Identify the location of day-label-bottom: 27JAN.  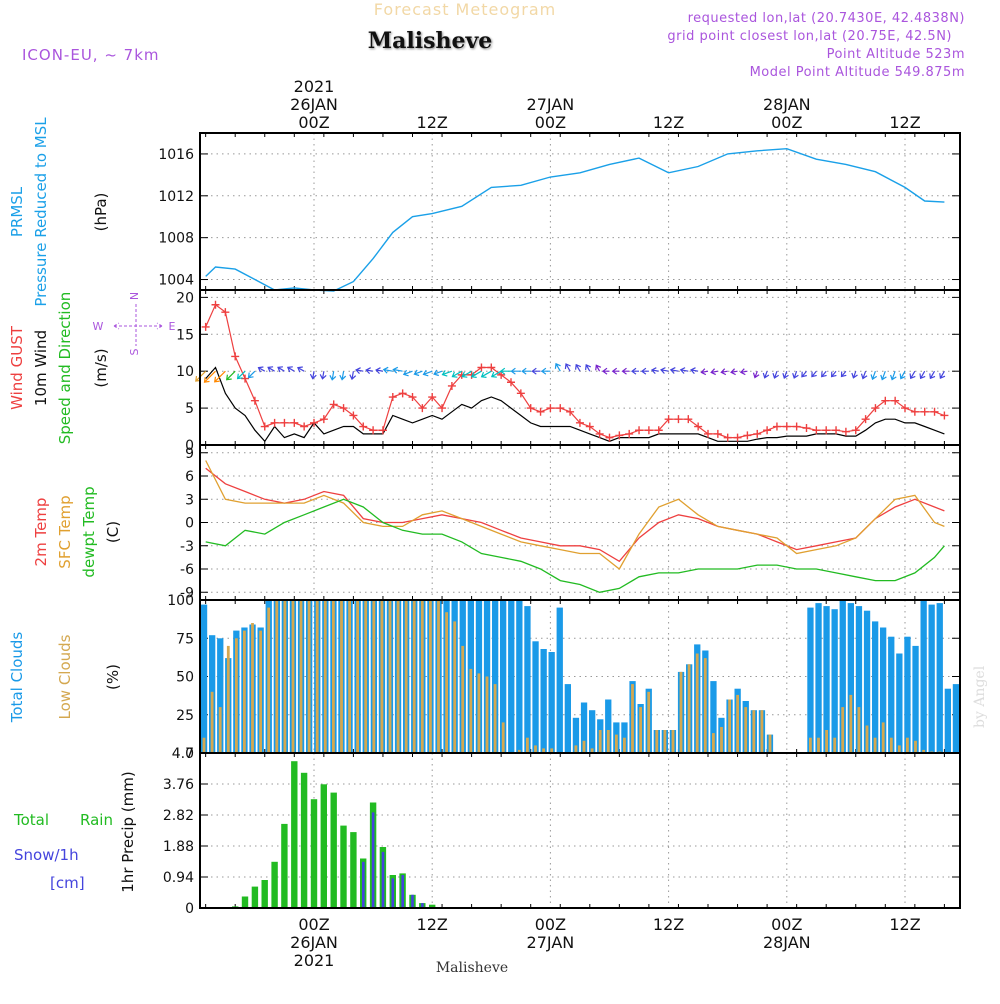
(551, 942).